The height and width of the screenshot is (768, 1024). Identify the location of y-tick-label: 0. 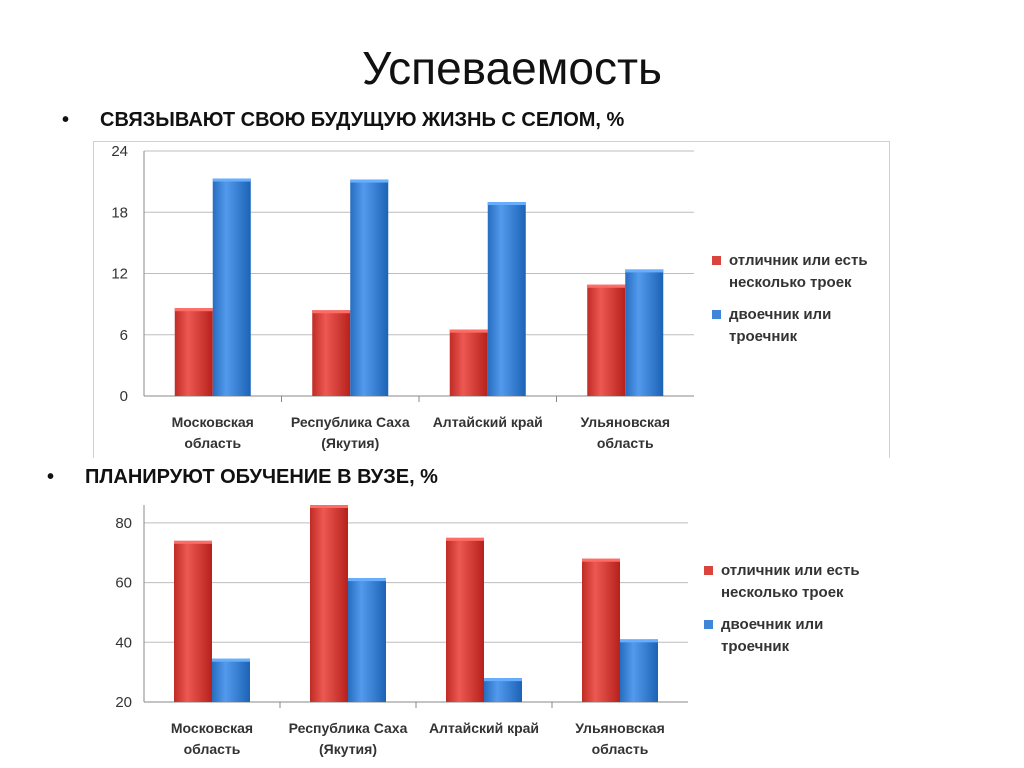
(124, 396).